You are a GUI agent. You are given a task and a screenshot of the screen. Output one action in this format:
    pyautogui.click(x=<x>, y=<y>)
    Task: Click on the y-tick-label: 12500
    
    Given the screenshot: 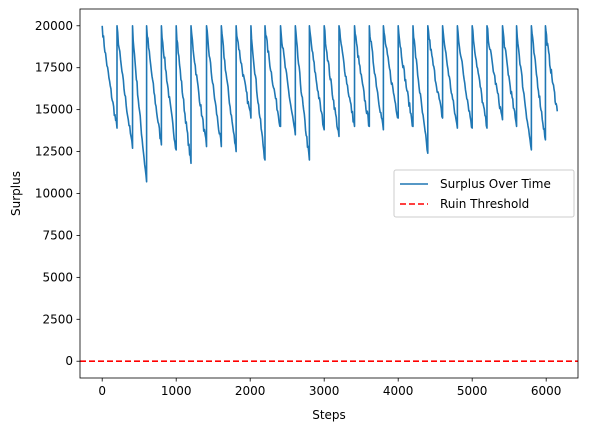 What is the action you would take?
    pyautogui.click(x=54, y=152)
    